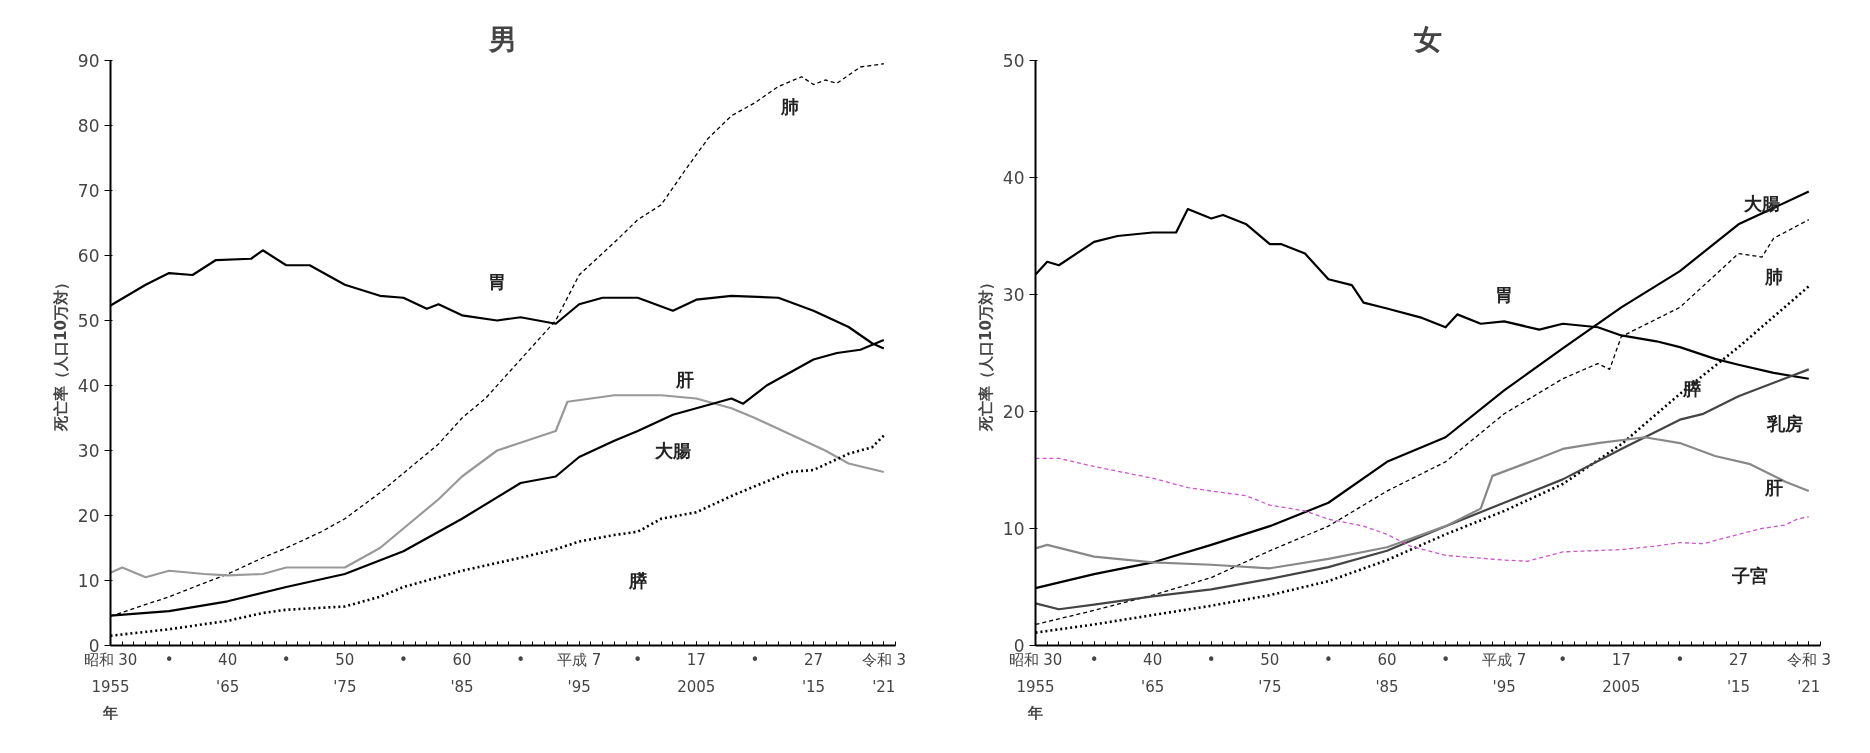  Describe the element at coordinates (88, 61) in the screenshot. I see `y-tick-label: 90` at that location.